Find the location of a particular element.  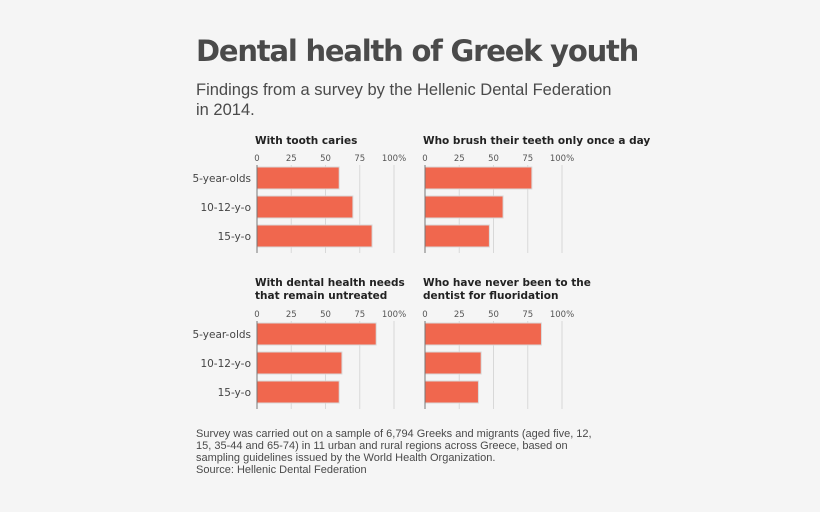

panel-title: With tooth caries is located at coordinates (306, 141).